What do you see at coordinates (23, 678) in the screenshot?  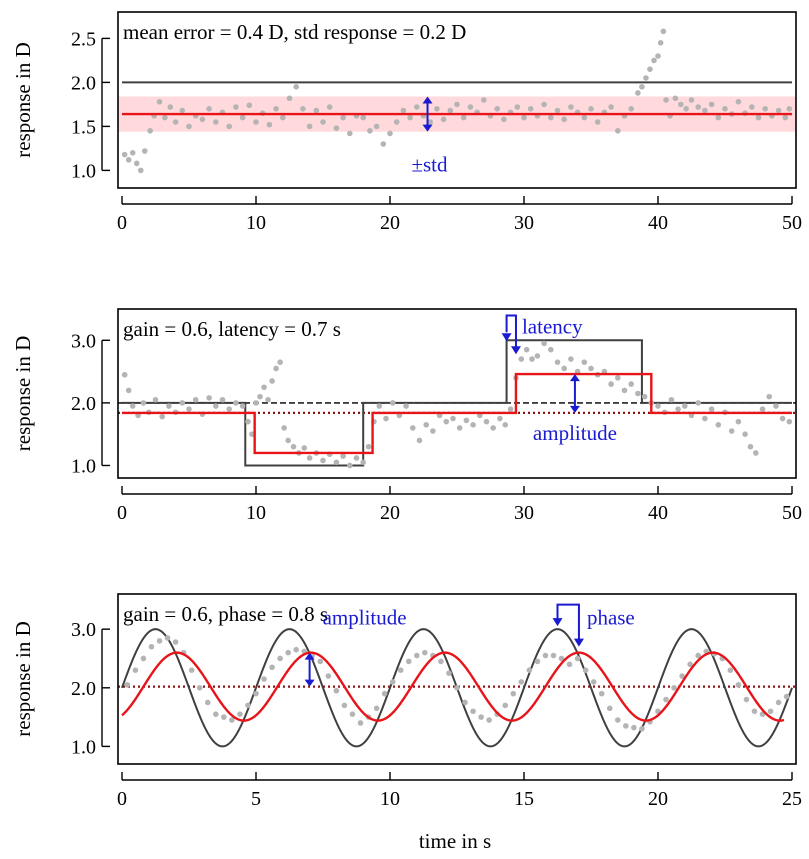 I see `y-axis-label: response in D` at bounding box center [23, 678].